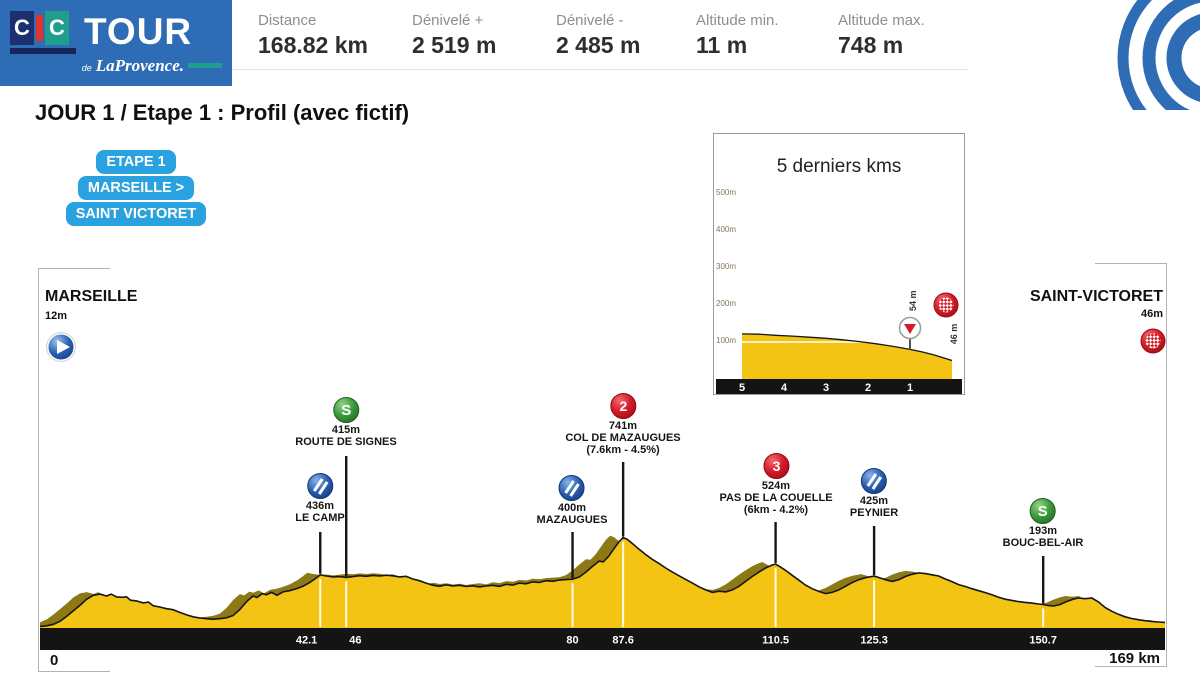  What do you see at coordinates (913, 300) in the screenshot?
I see `flamme-altitude-label: 54 m` at bounding box center [913, 300].